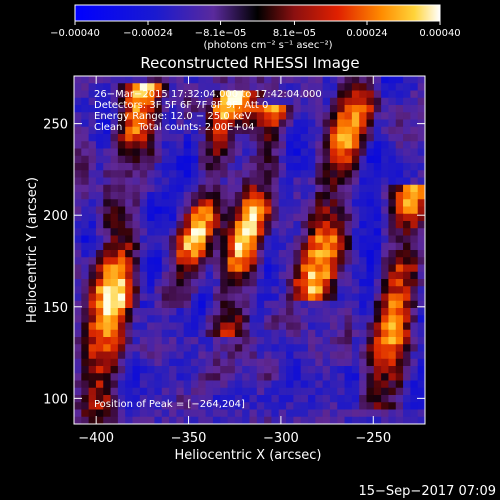  Describe the element at coordinates (208, 94) in the screenshot. I see `annotation-time: 26−Mar−2015 17:32:04.000 to 17:42:04.000` at that location.